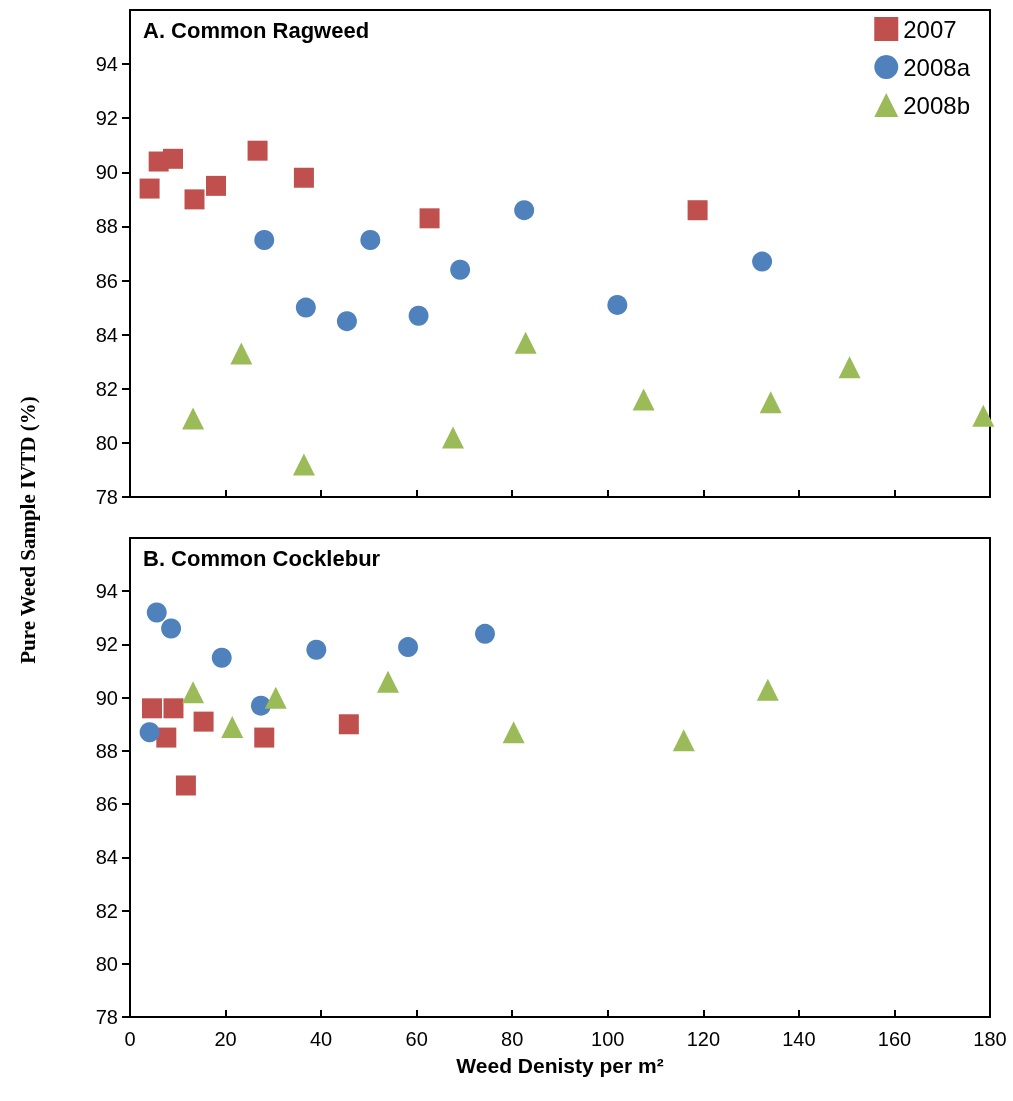  Describe the element at coordinates (256, 30) in the screenshot. I see `chart-title: A. Common Ragweed` at that location.